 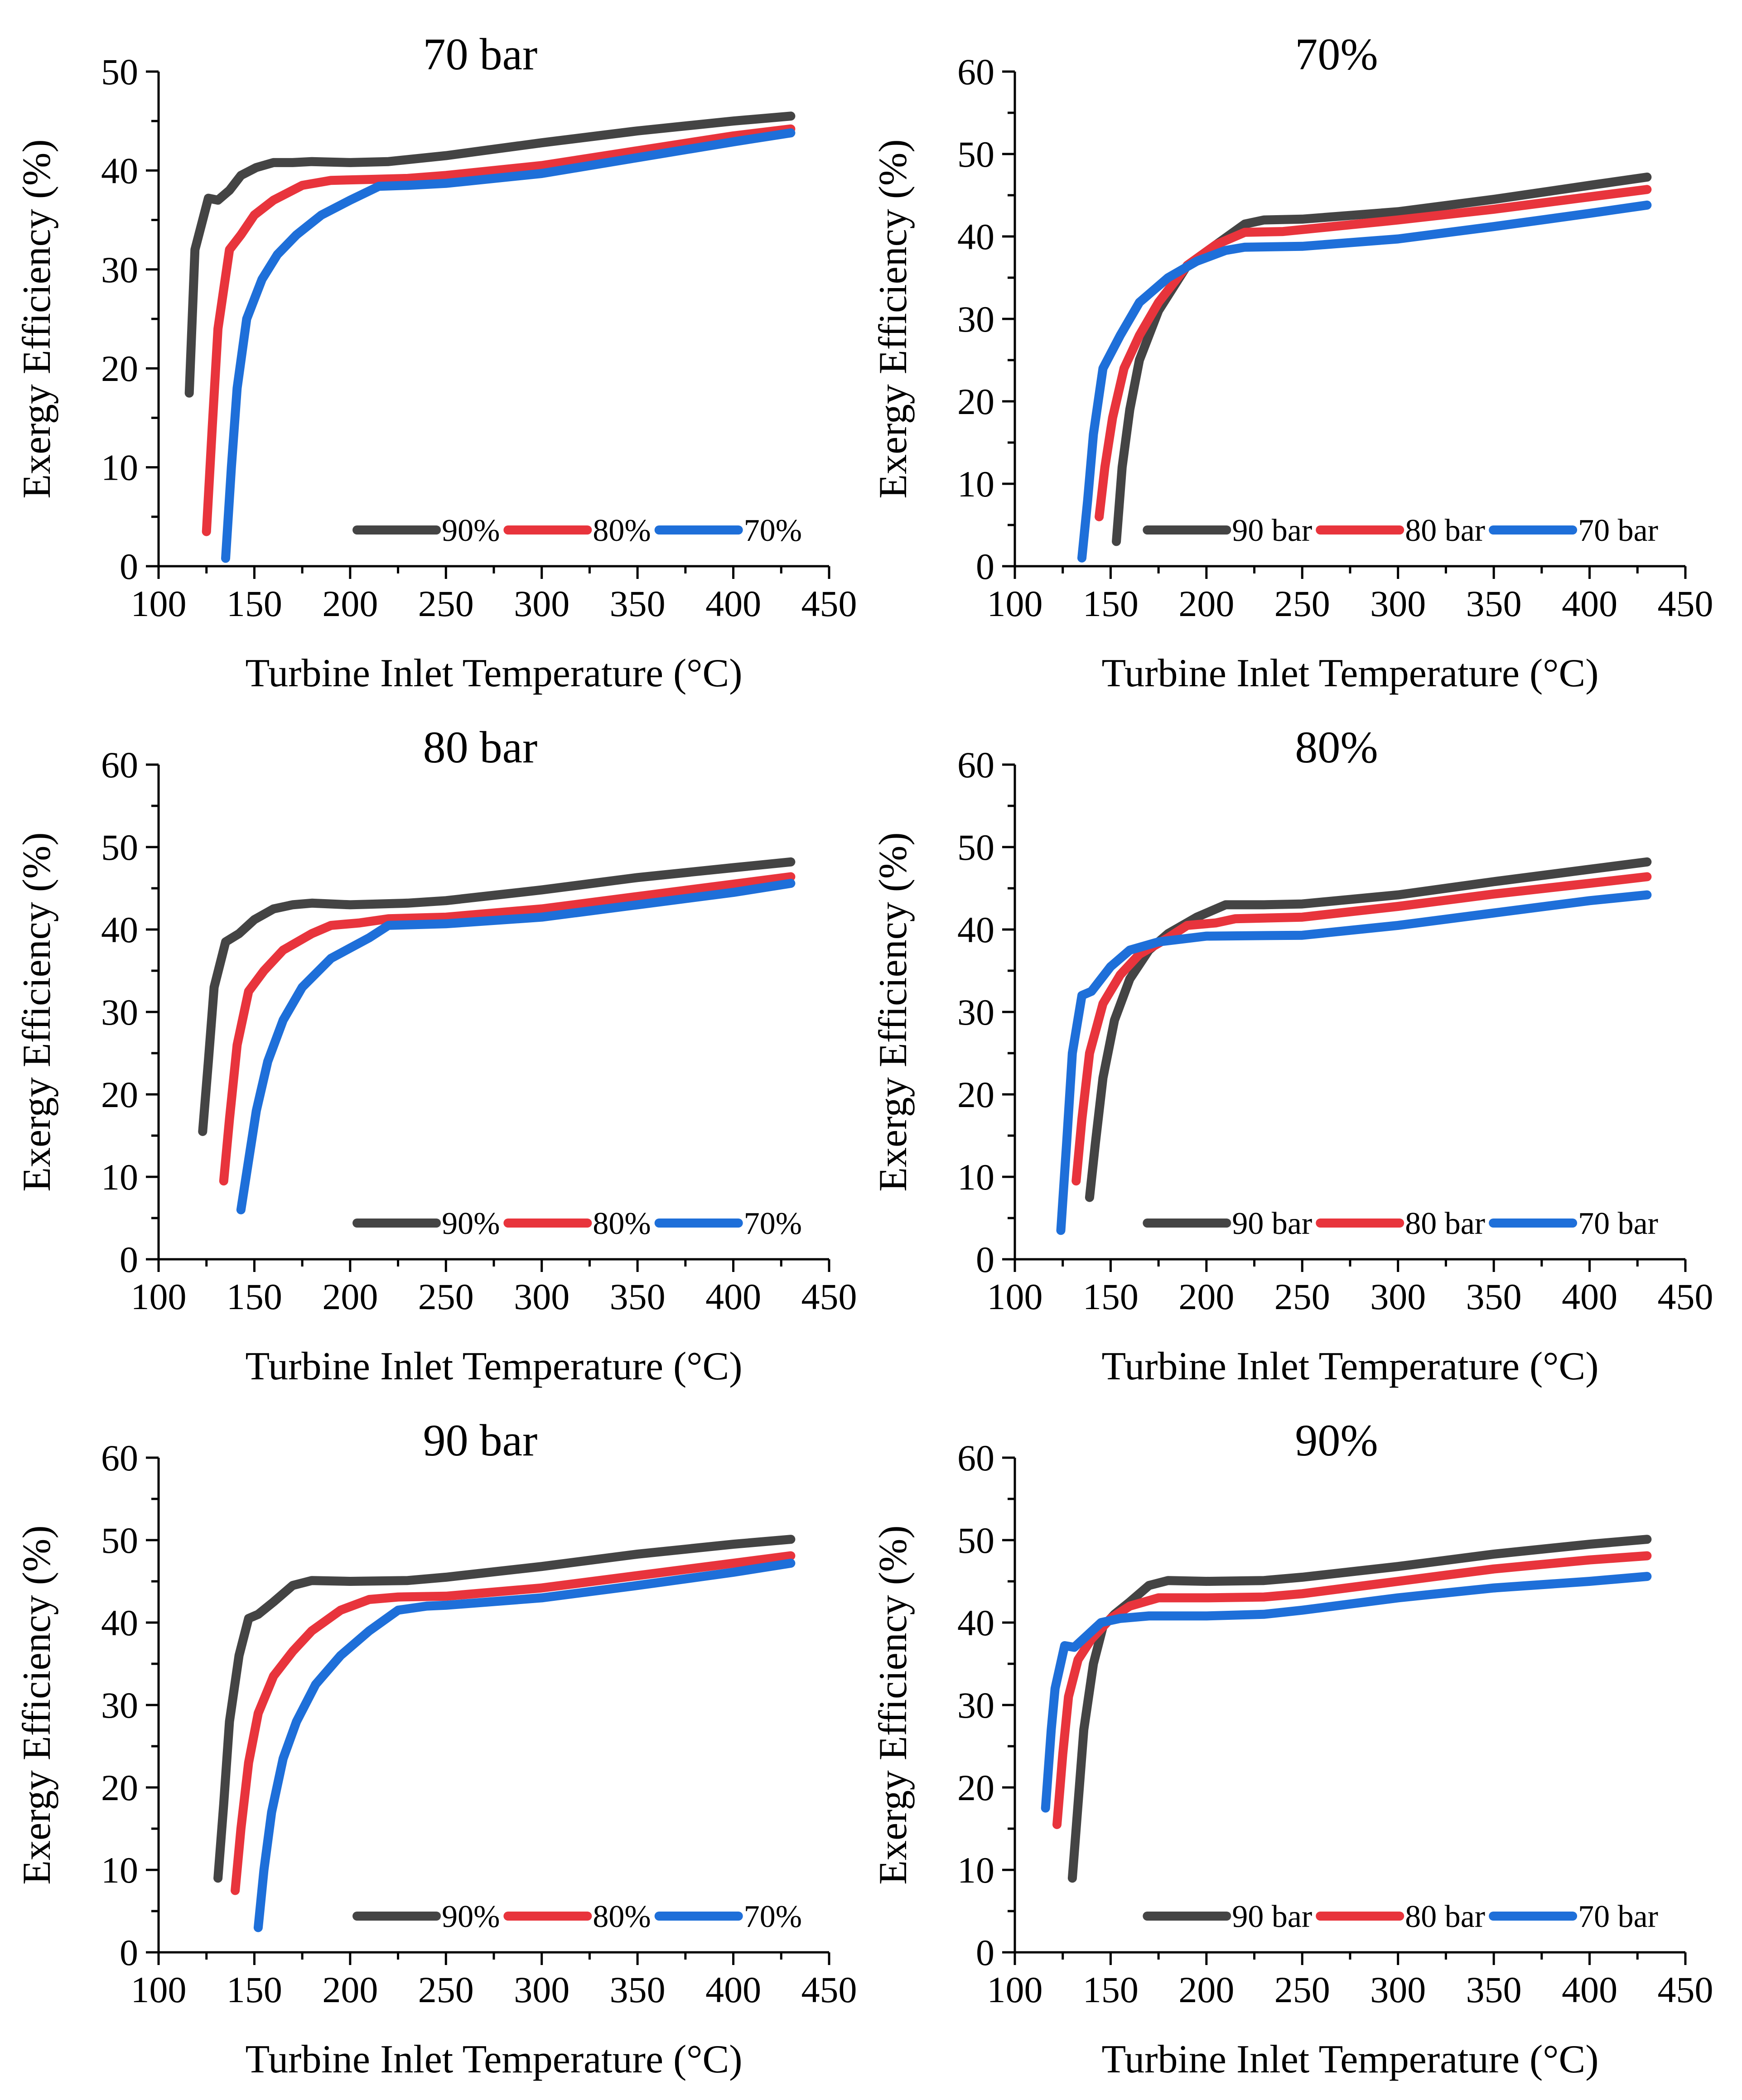 What do you see at coordinates (622, 1916) in the screenshot?
I see `legend-label: 80%` at bounding box center [622, 1916].